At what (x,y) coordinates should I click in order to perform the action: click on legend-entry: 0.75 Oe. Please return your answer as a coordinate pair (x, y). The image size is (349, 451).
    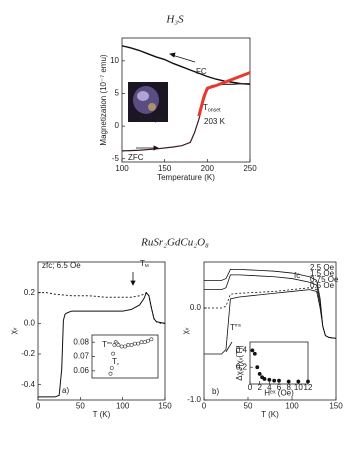
    Looking at the image, I should click on (324, 279).